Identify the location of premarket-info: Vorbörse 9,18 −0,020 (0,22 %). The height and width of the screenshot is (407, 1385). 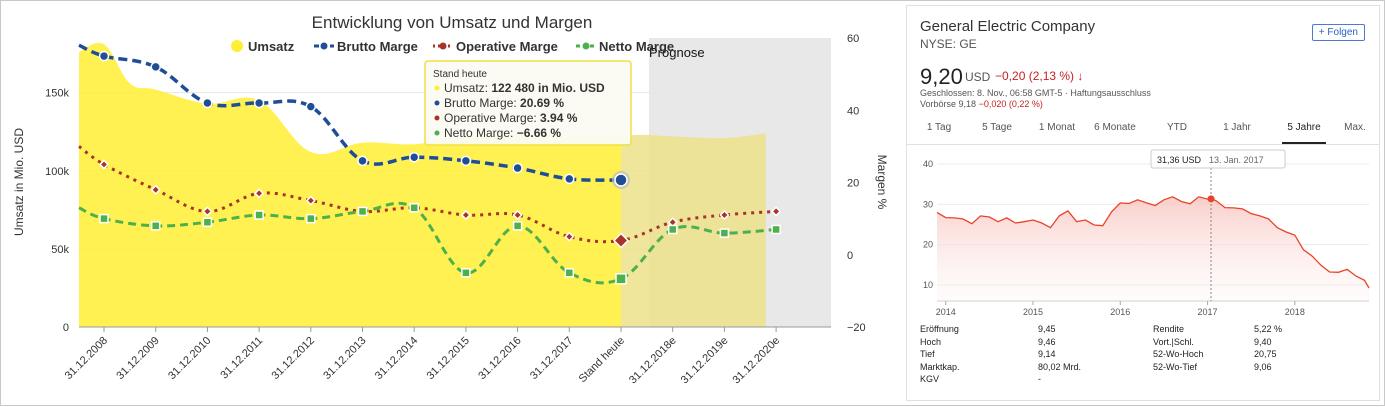
(981, 104).